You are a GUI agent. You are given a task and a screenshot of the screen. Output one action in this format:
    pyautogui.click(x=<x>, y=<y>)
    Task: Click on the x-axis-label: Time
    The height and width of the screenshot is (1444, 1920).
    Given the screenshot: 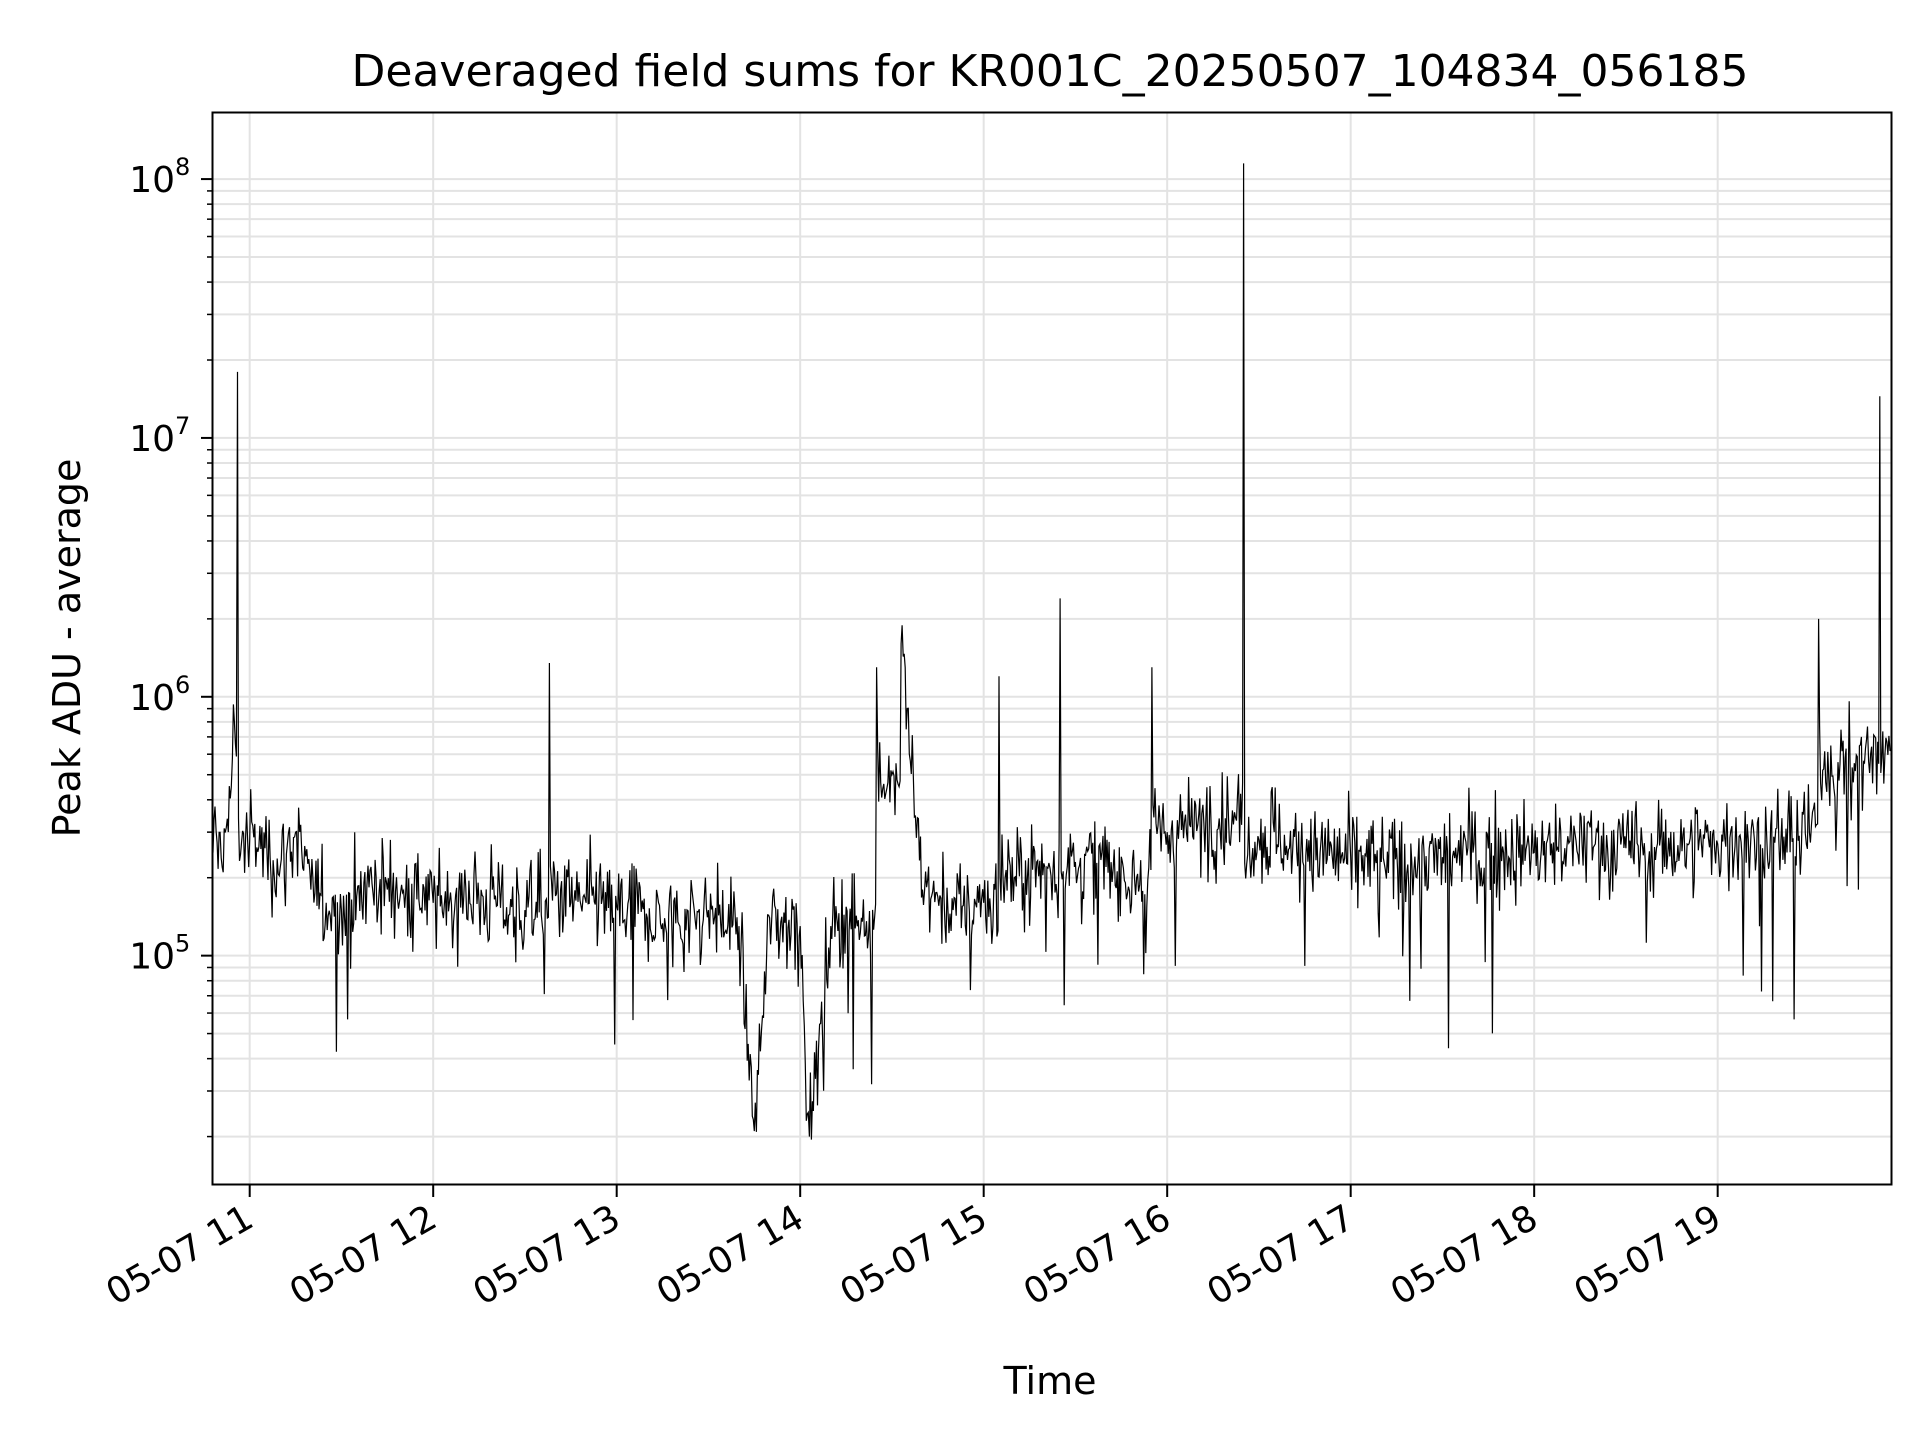 What is the action you would take?
    pyautogui.click(x=1050, y=1381)
    